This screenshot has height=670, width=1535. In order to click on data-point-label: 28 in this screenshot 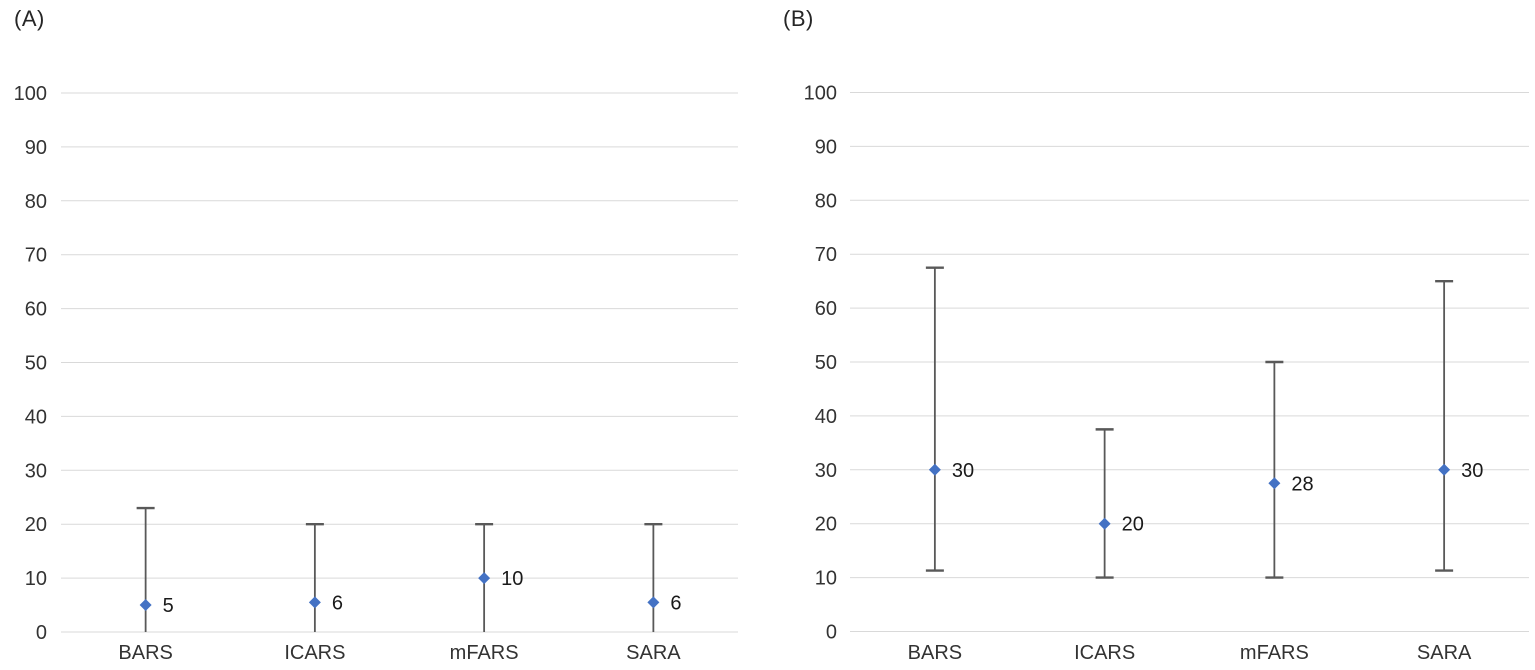, I will do `click(1302, 484)`.